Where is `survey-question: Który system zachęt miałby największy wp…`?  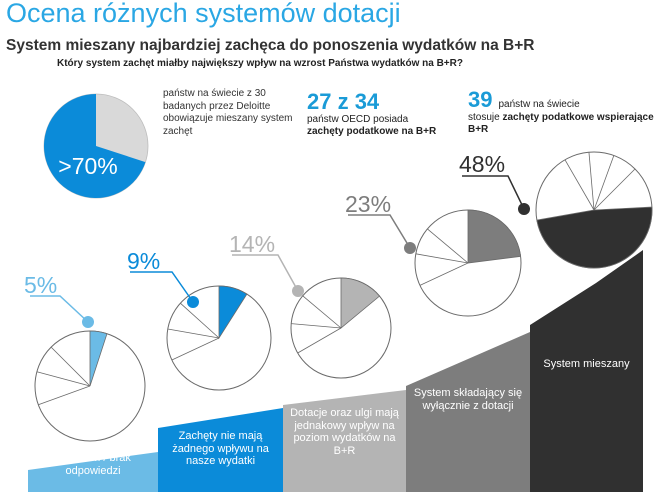 survey-question: Który system zachęt miałby największy wp… is located at coordinates (260, 63).